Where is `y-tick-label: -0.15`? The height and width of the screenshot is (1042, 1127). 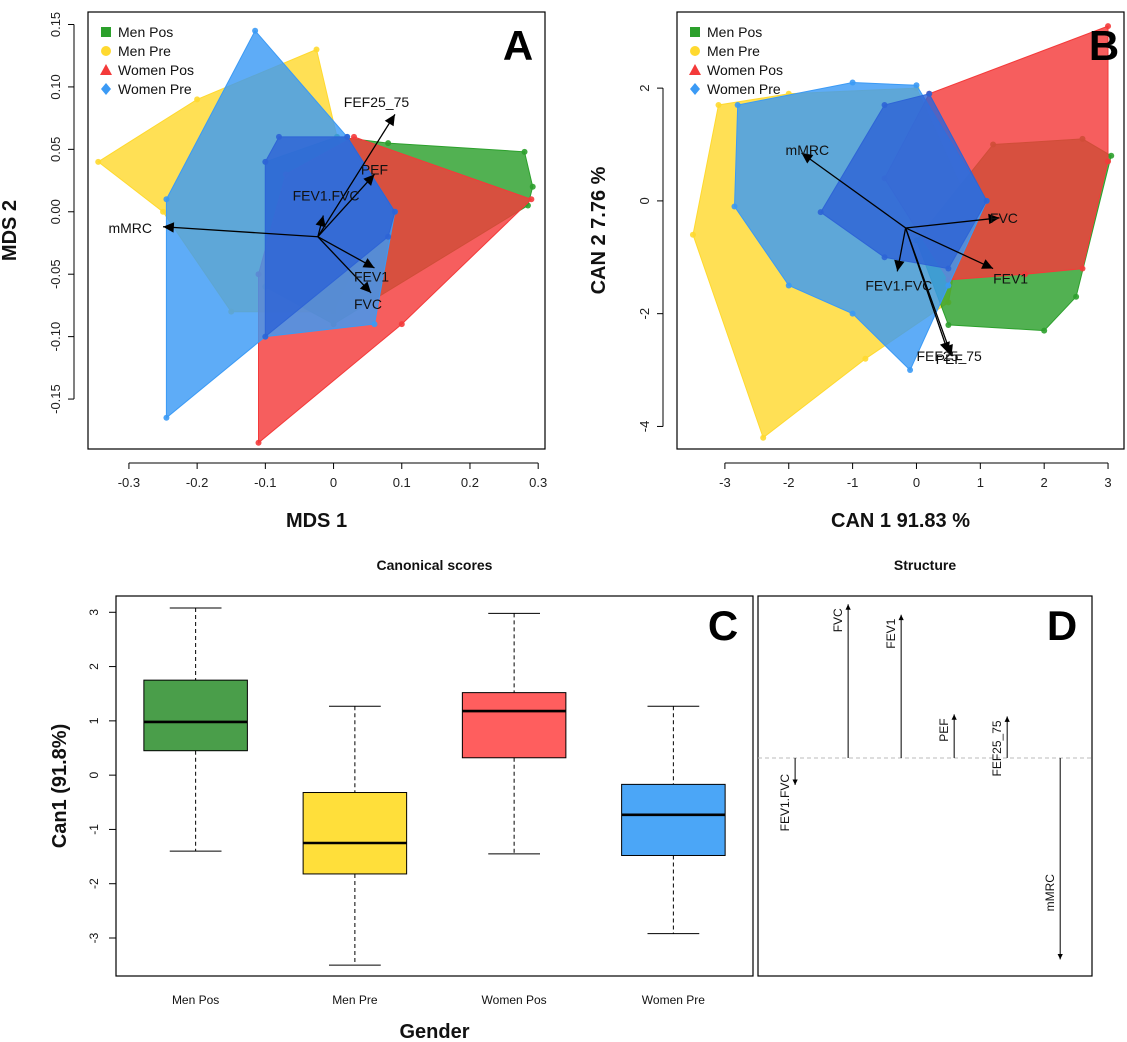
y-tick-label: -0.15 is located at coordinates (55, 399).